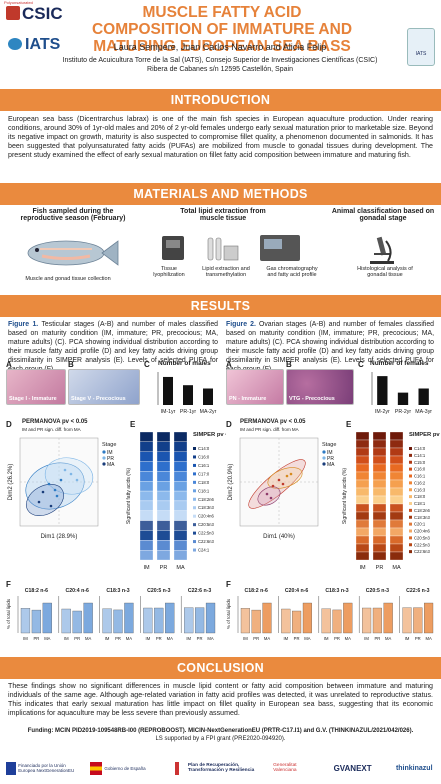 Image resolution: width=441 pixels, height=784 pixels. Describe the element at coordinates (133, 424) in the screenshot. I see `male-panel-e-letter: E` at that location.